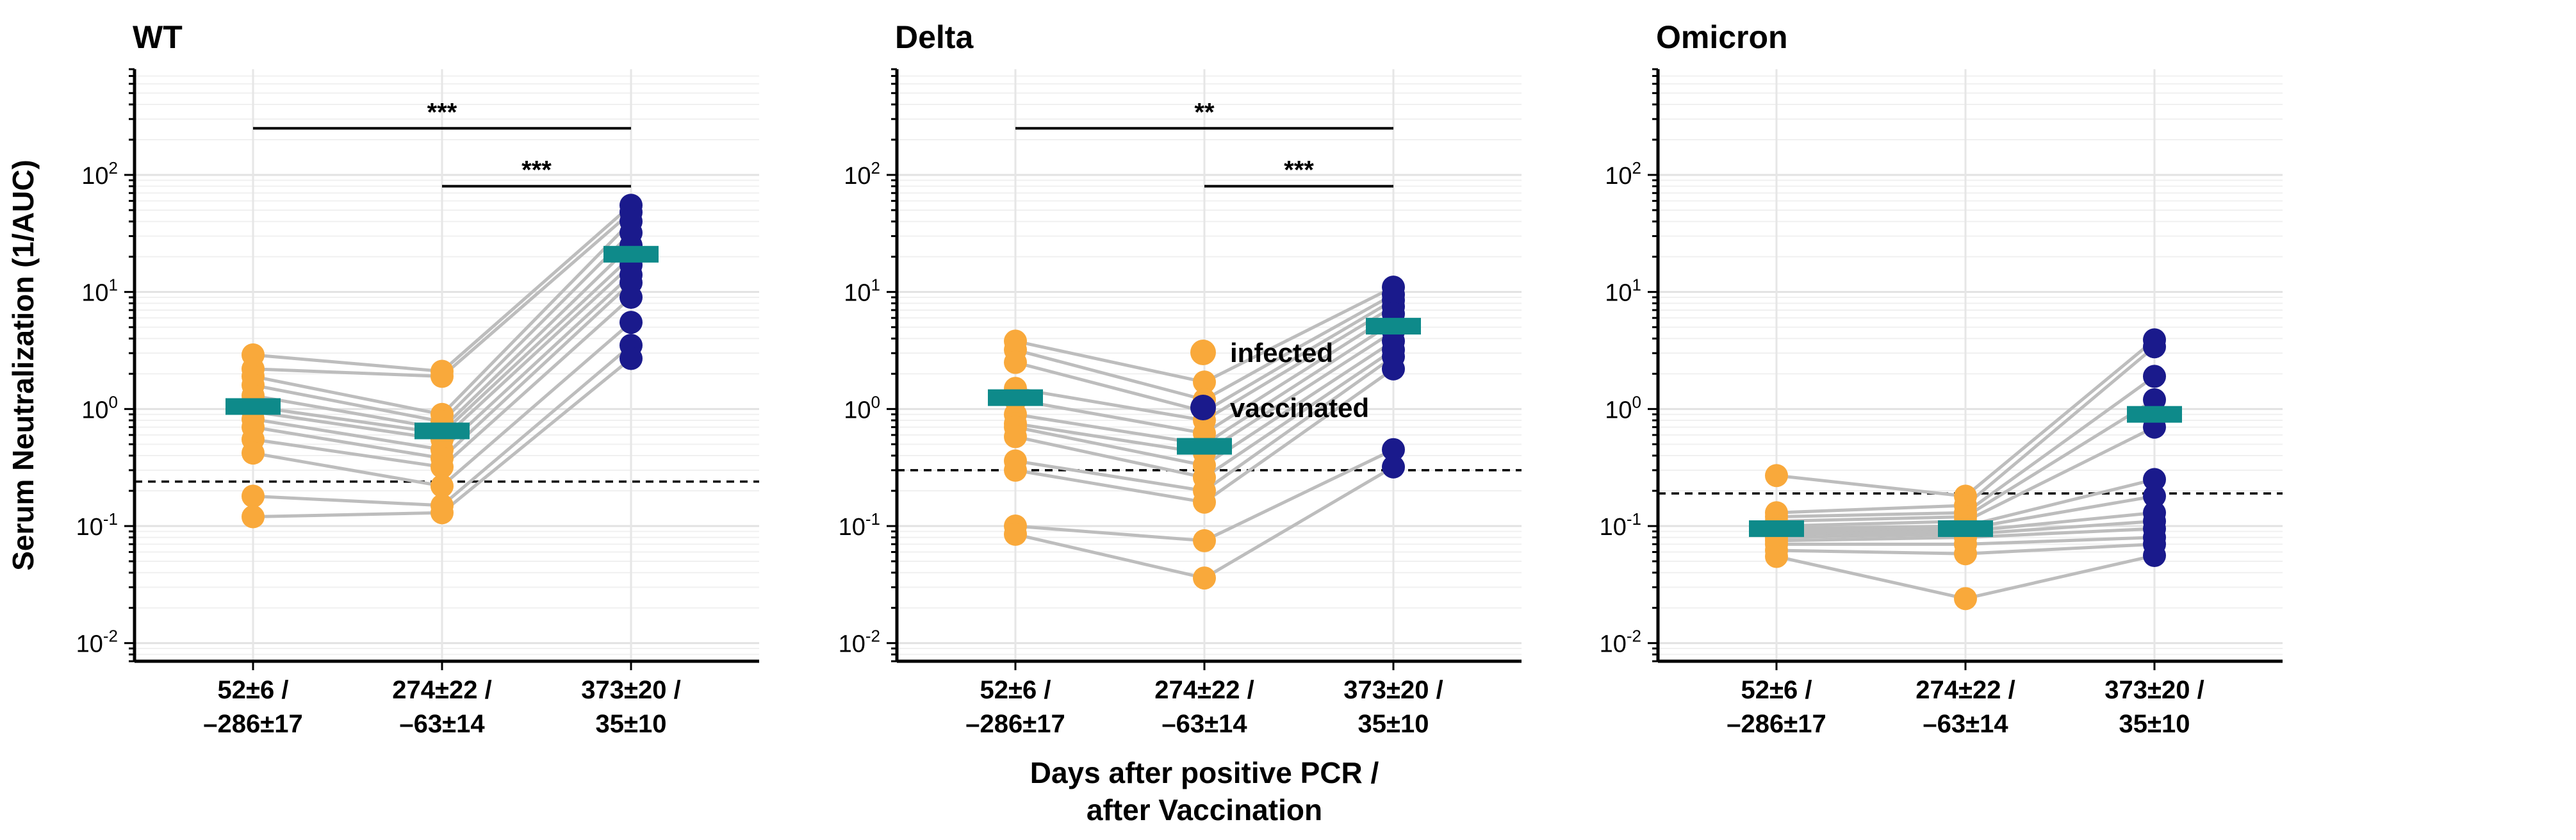 The width and height of the screenshot is (2576, 840). What do you see at coordinates (1203, 352) in the screenshot?
I see `legend-infected-marker` at bounding box center [1203, 352].